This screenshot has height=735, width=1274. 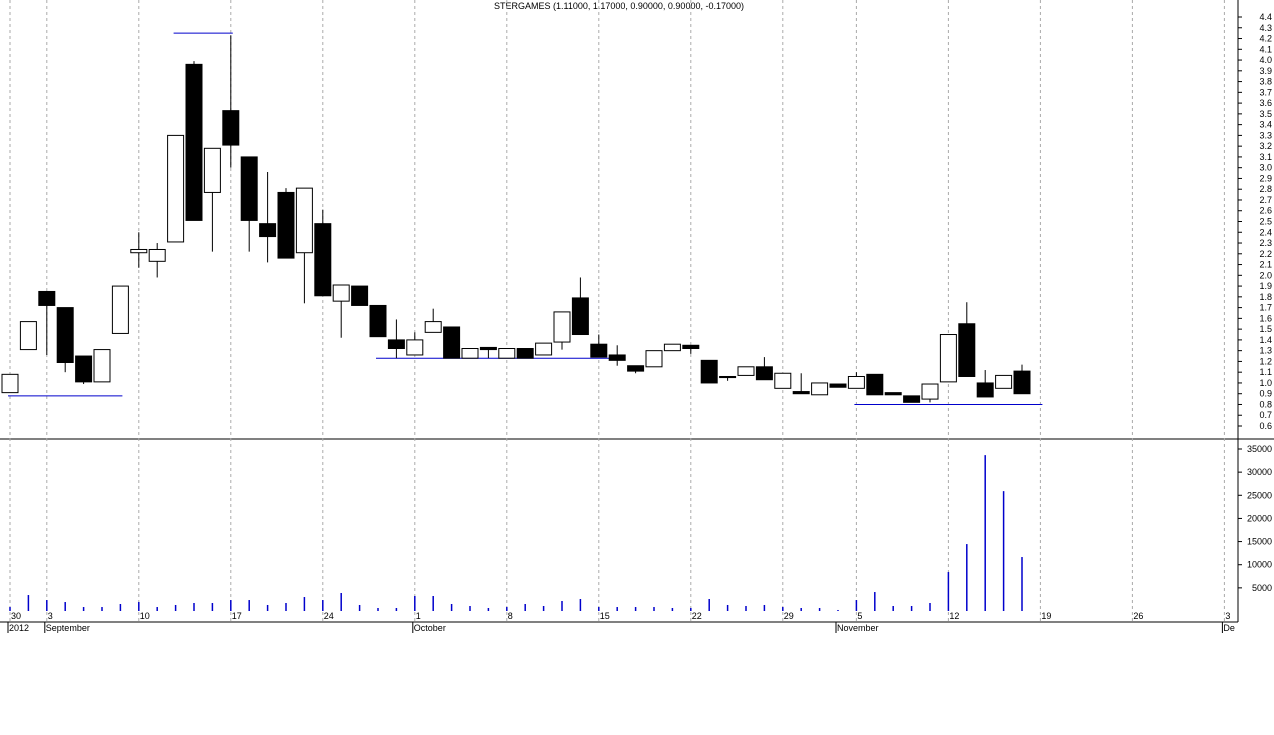 I want to click on y-tick-label: 1.0, so click(x=1265, y=383).